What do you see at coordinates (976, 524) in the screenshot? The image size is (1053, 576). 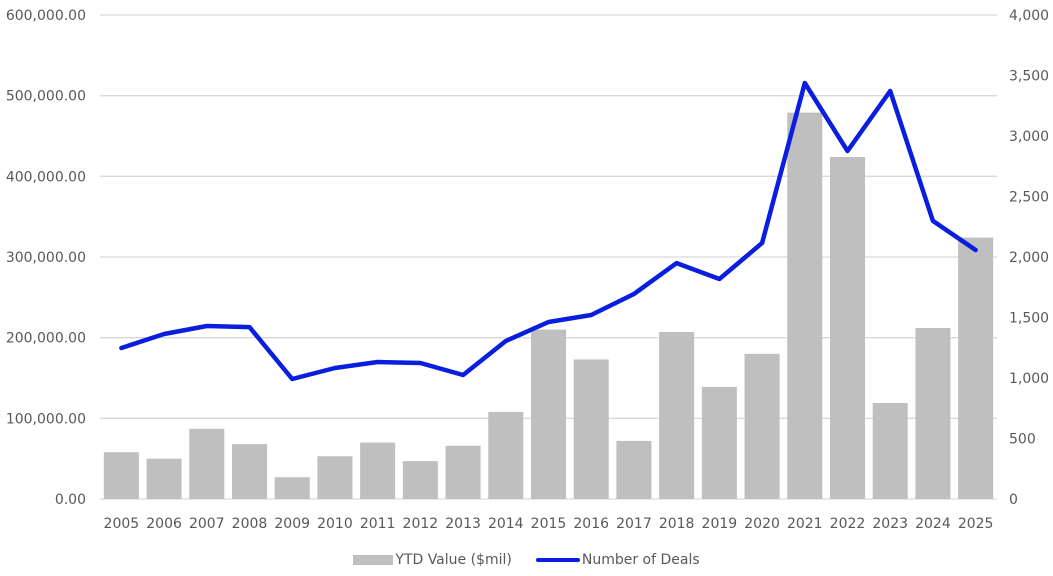 I see `x-axis-tick-label: 2025` at bounding box center [976, 524].